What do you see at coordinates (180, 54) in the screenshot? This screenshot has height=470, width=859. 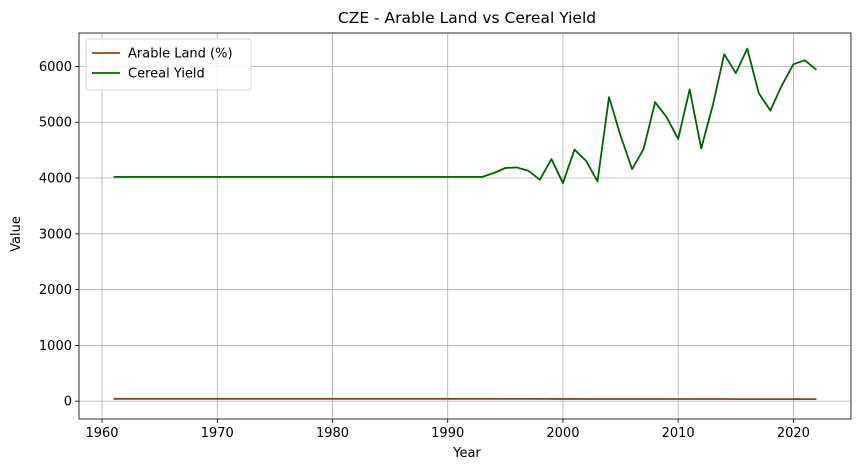 I see `legend-label-arable-land: Arable Land (%)` at bounding box center [180, 54].